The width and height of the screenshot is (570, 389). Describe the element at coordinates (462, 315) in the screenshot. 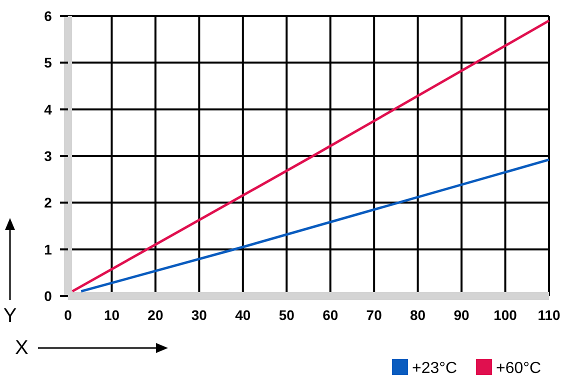

I see `x-tick-label: 90` at that location.